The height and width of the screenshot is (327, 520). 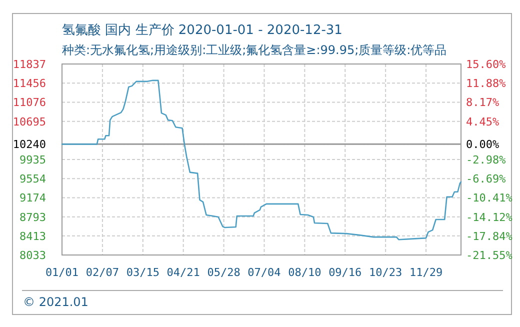 What do you see at coordinates (183, 272) in the screenshot?
I see `x-tick-label: 04/21` at bounding box center [183, 272].